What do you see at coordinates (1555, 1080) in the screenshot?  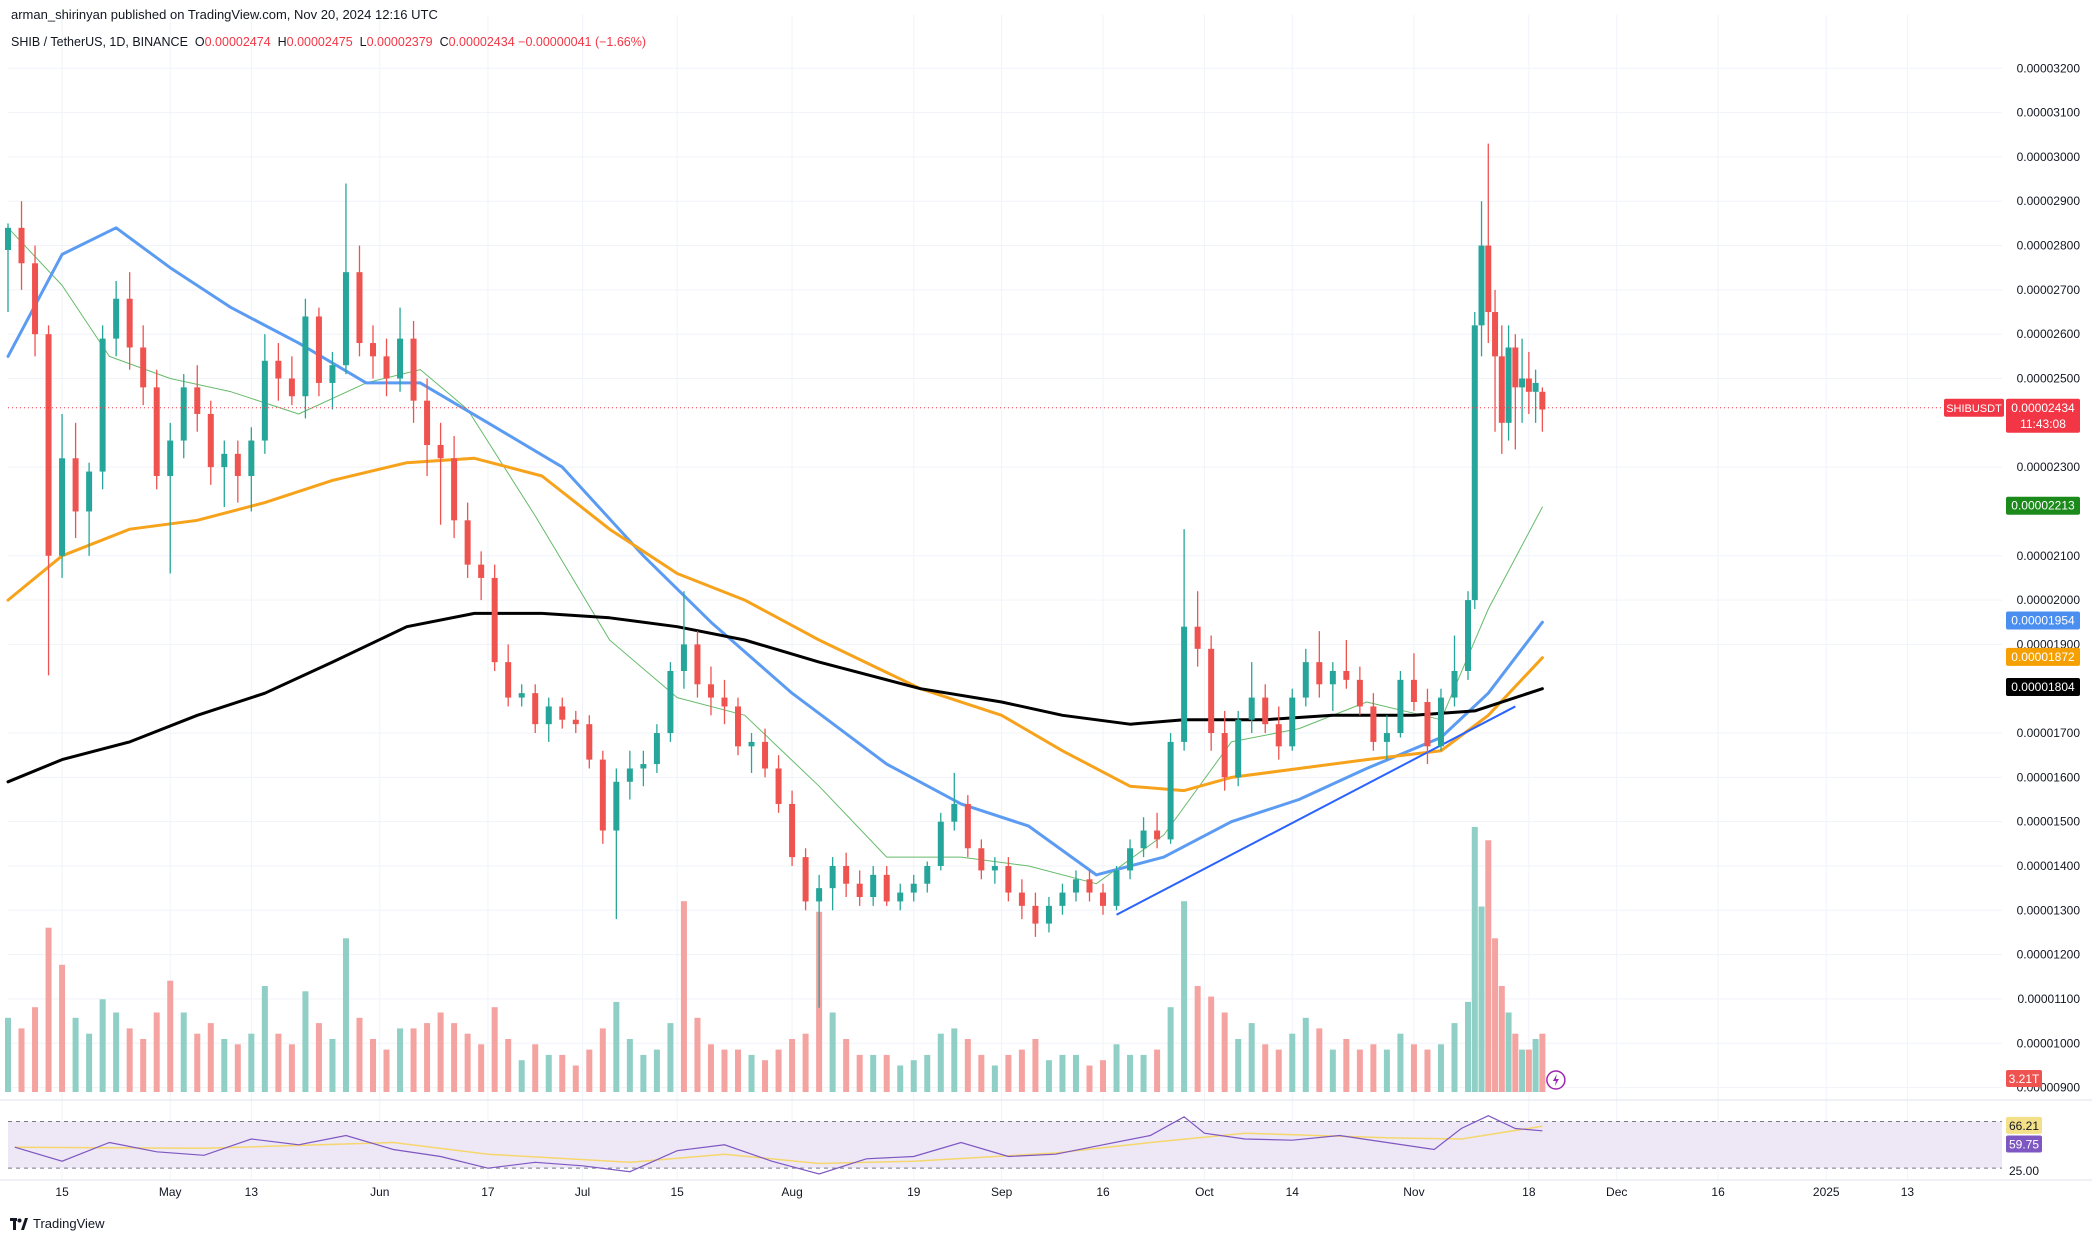 I see `lightning-bolt-icon` at bounding box center [1555, 1080].